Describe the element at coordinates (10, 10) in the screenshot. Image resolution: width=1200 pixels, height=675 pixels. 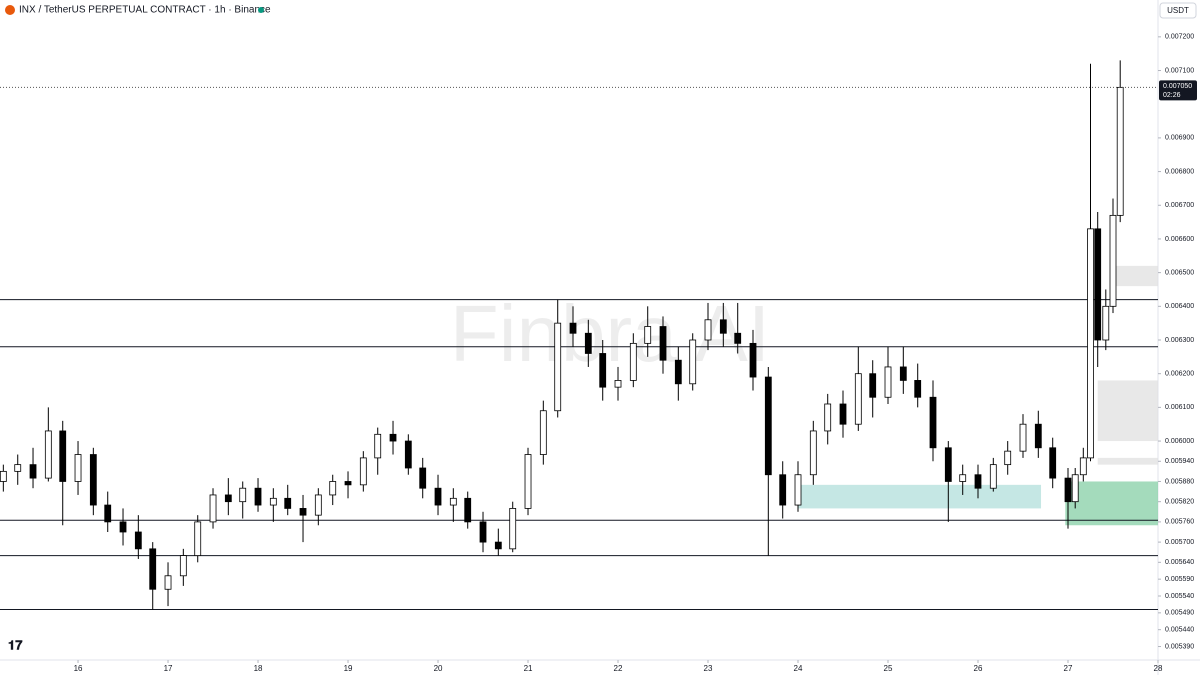
I see `symbol-icon` at that location.